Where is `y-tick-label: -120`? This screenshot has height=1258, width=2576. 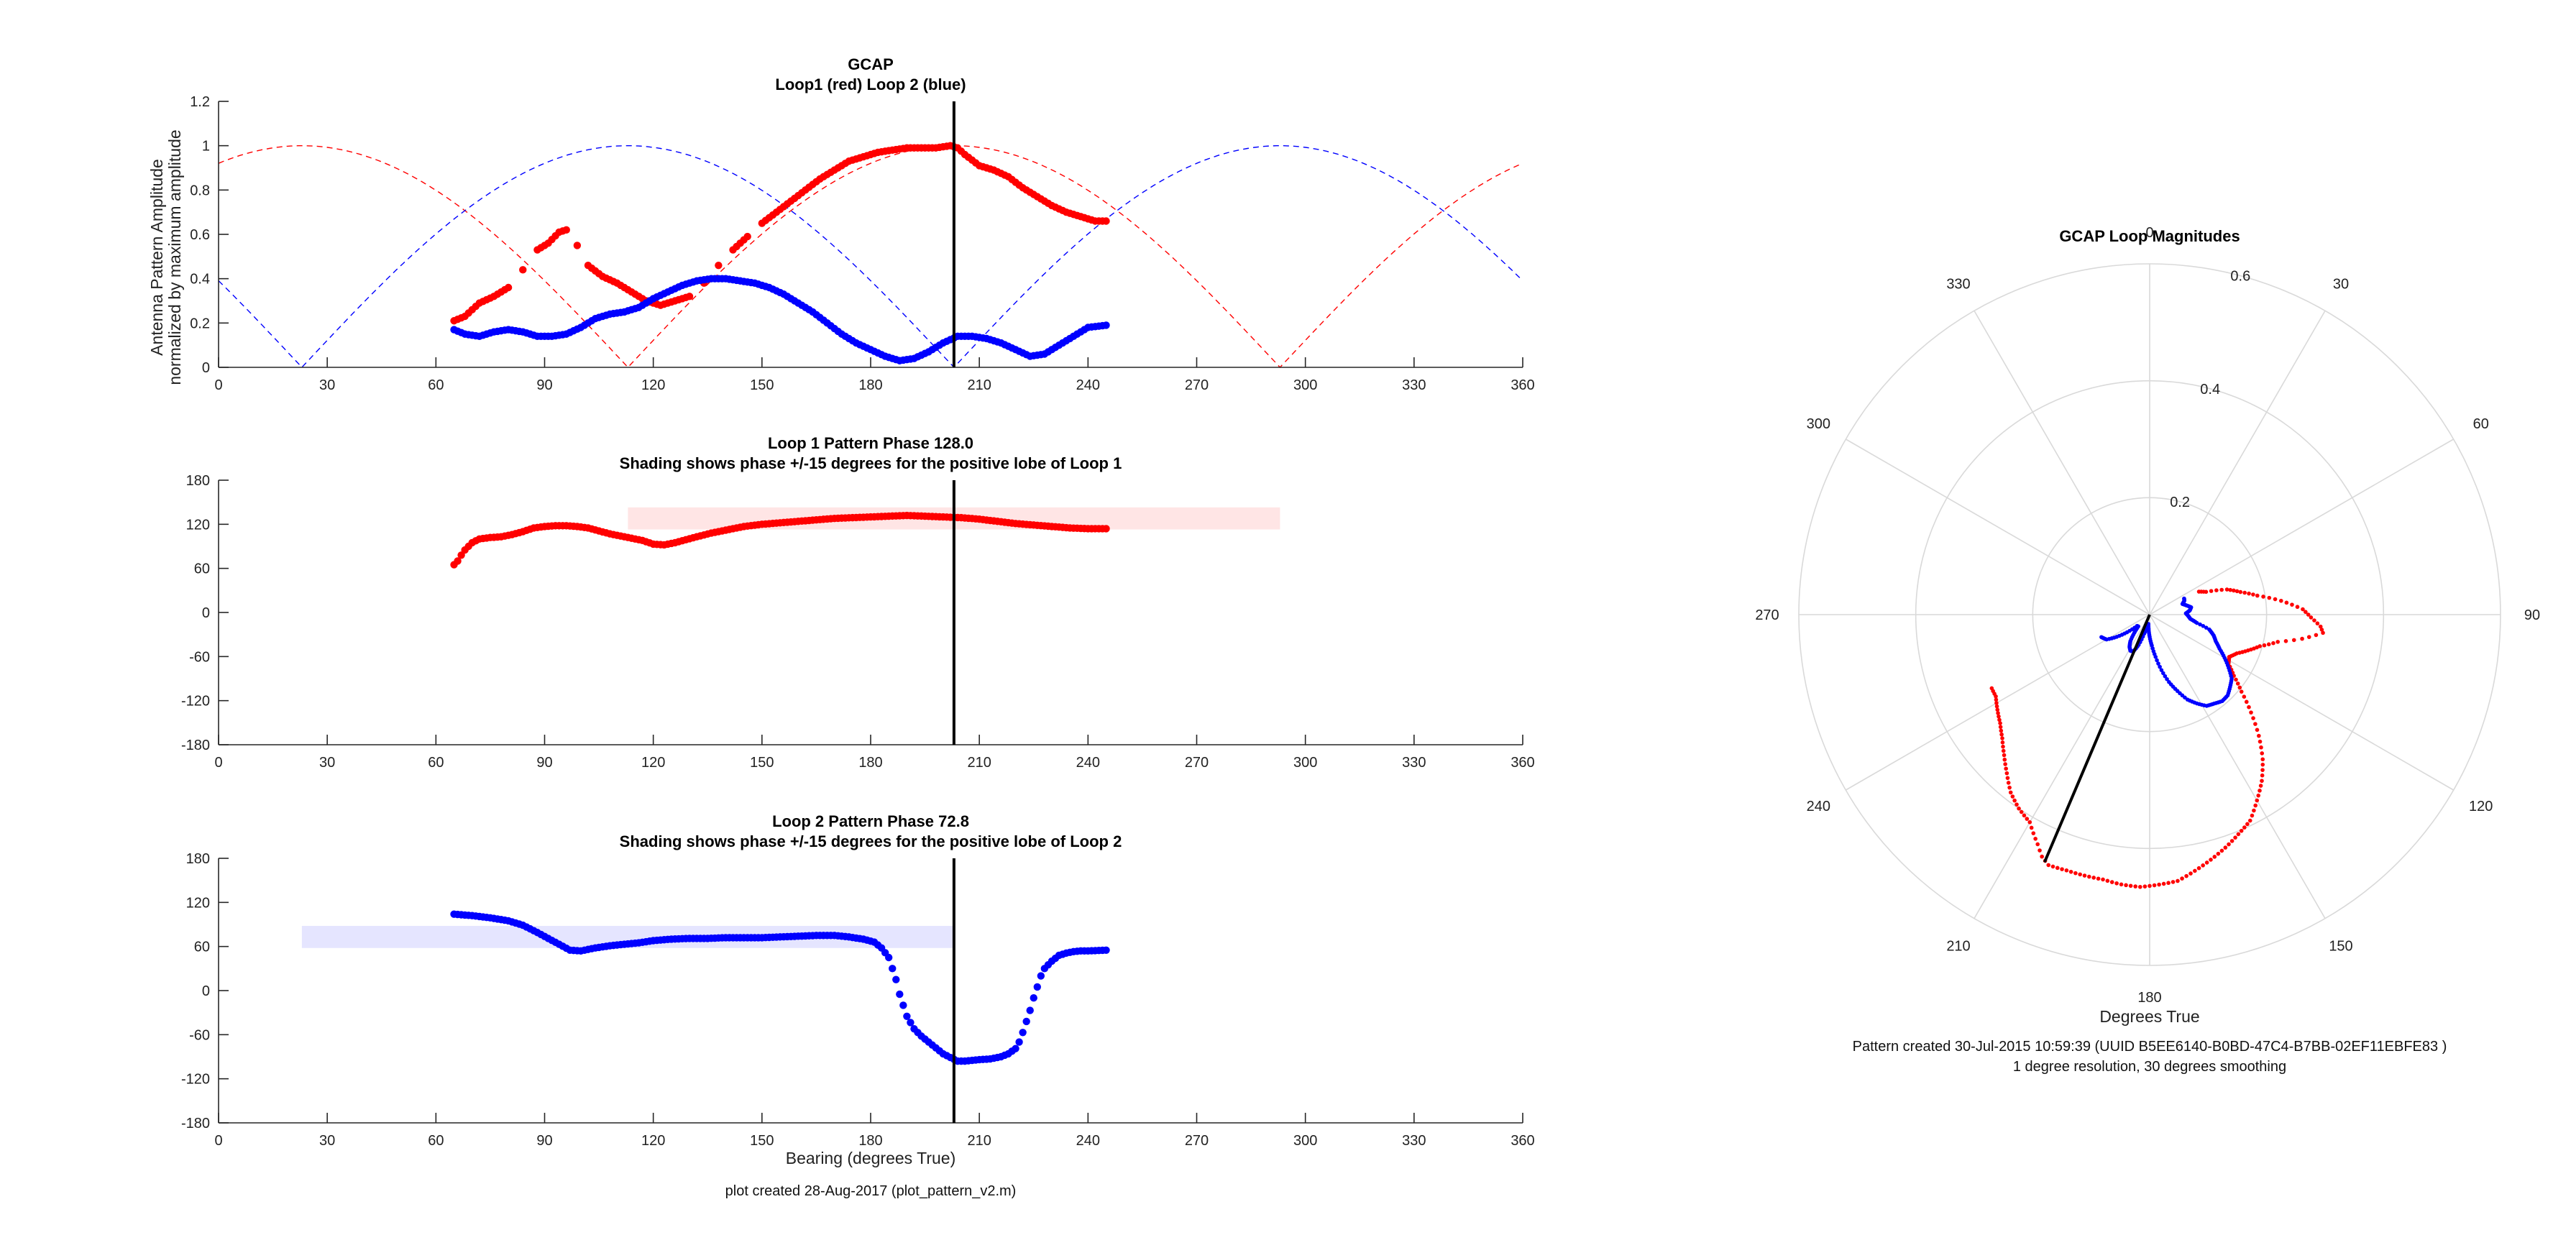 y-tick-label: -120 is located at coordinates (195, 702).